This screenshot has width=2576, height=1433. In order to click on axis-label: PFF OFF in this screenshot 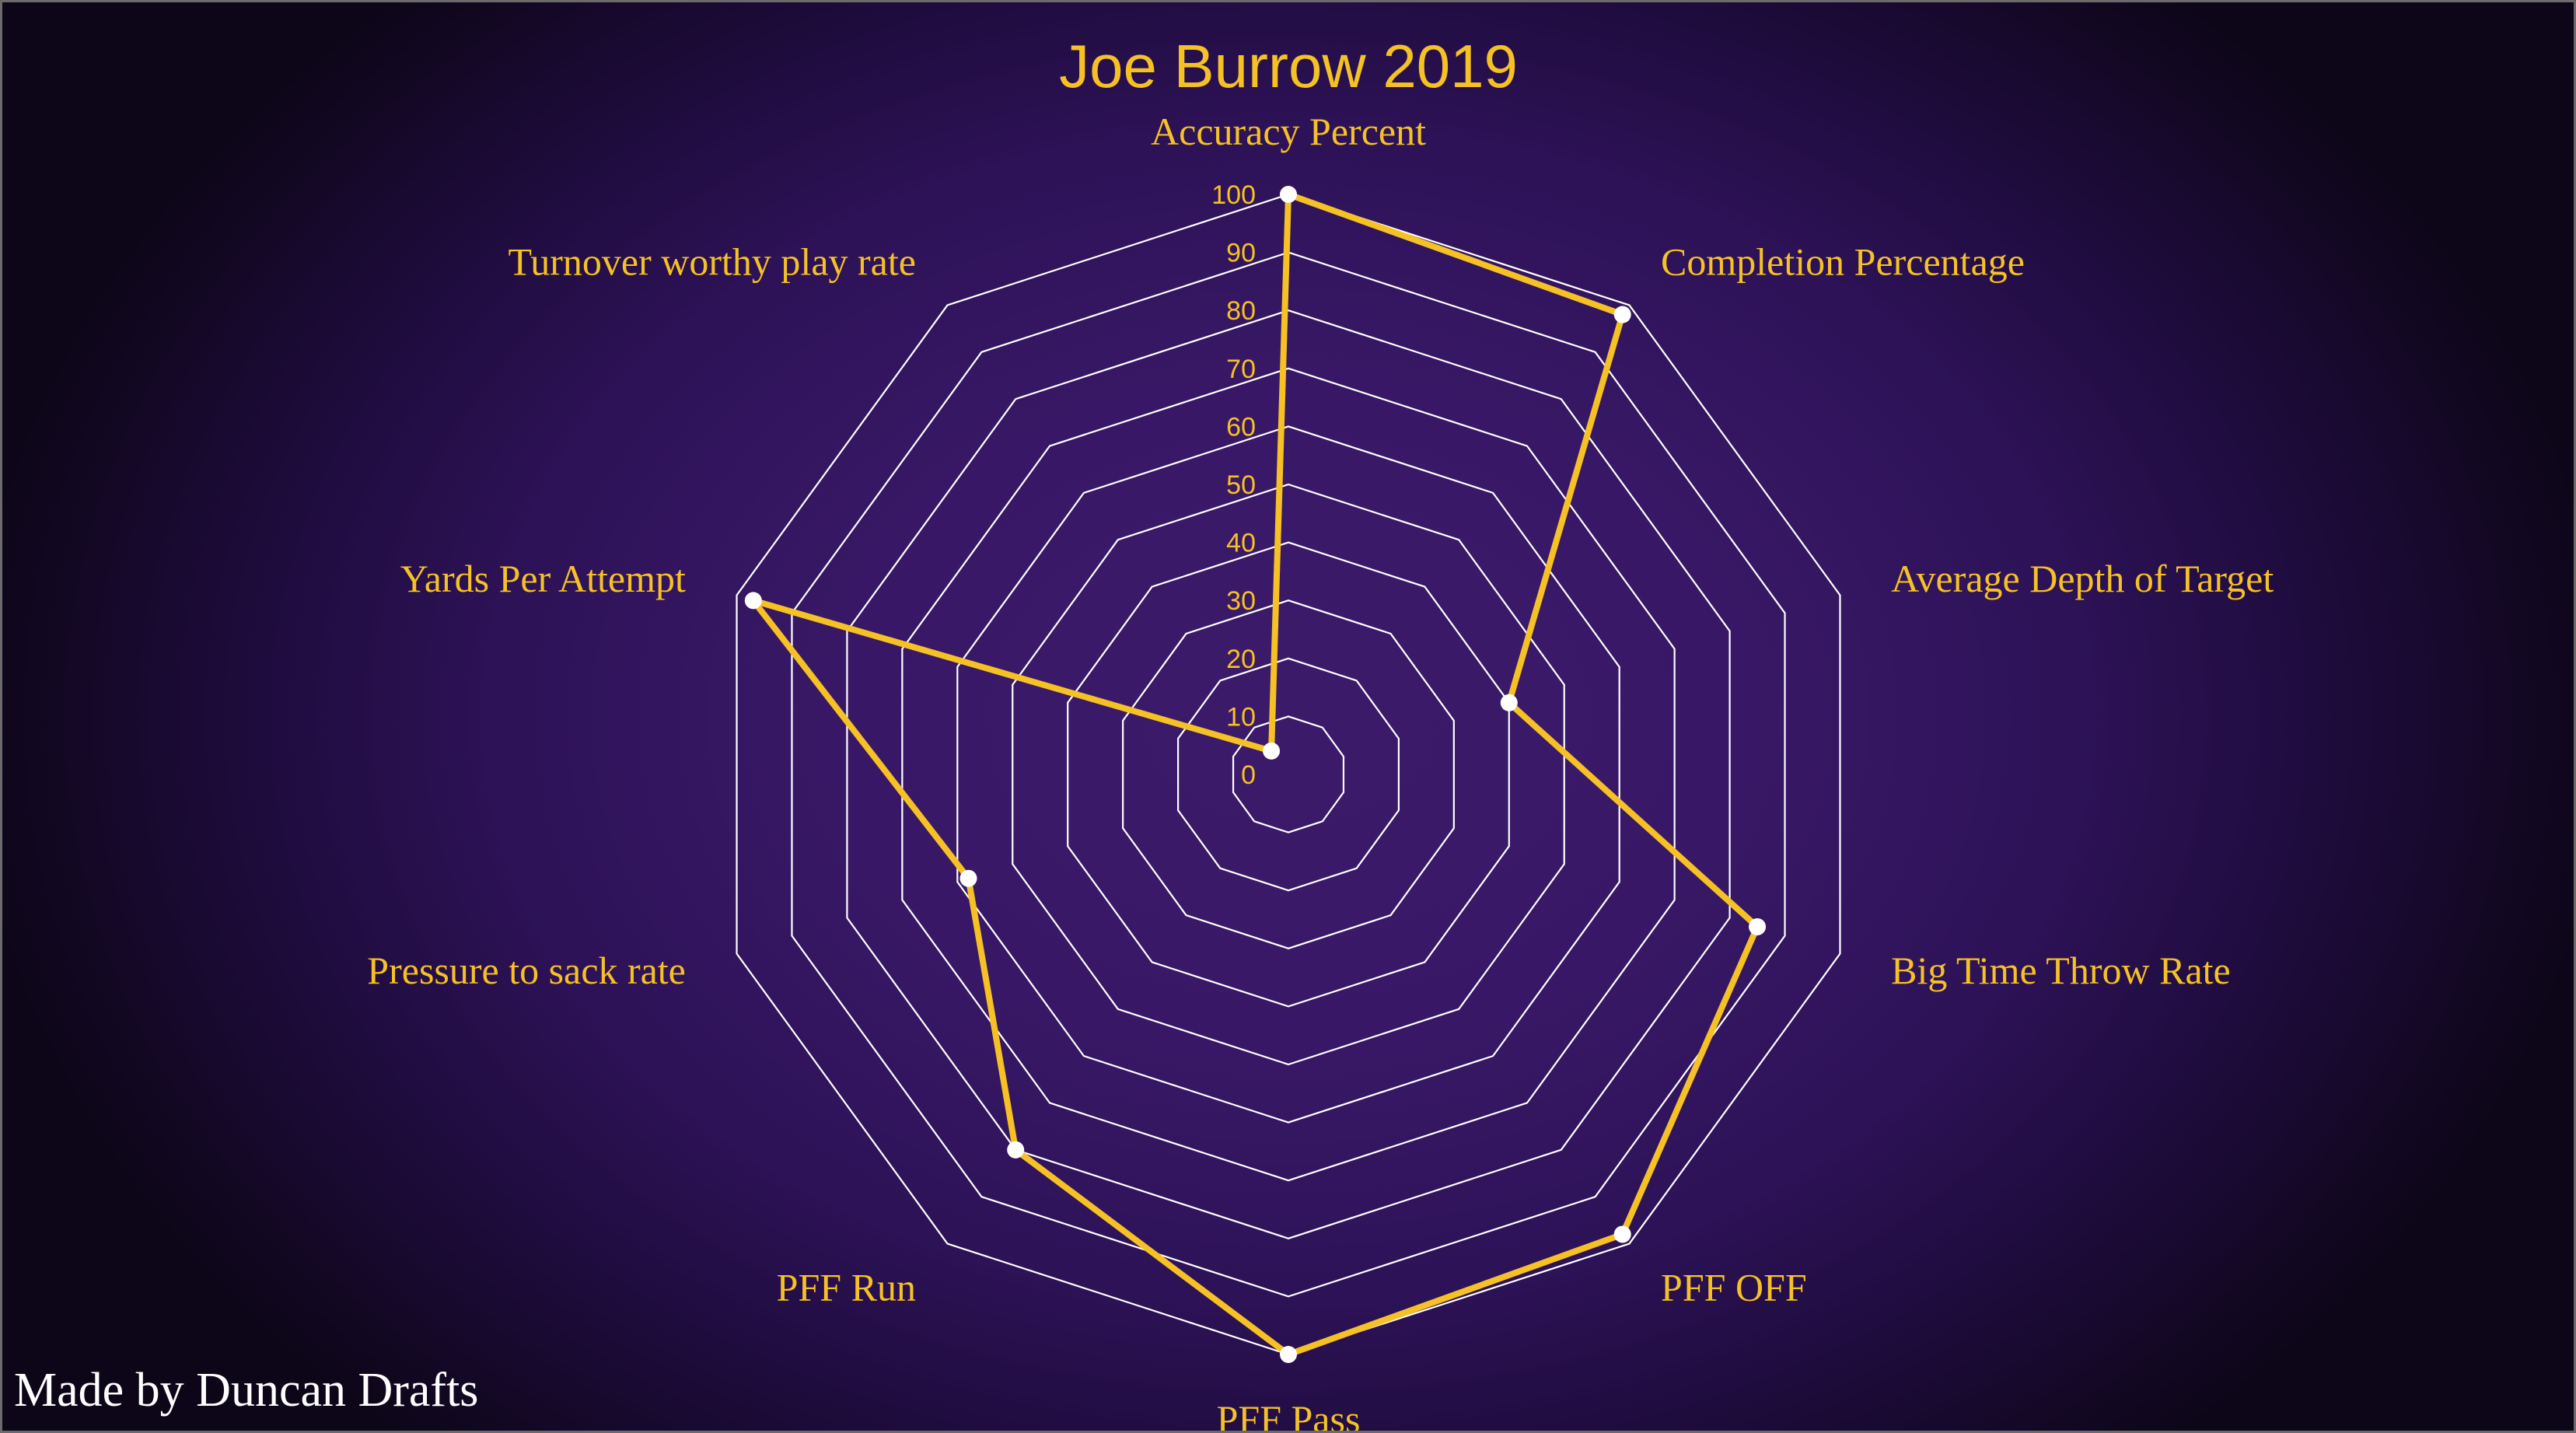, I will do `click(1734, 1287)`.